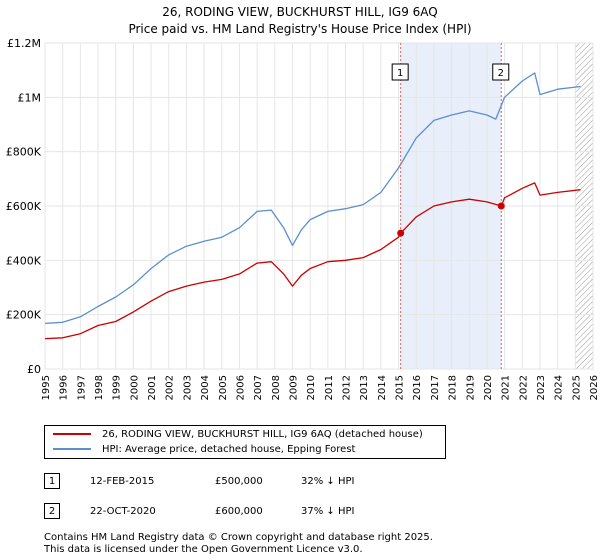 The height and width of the screenshot is (560, 600). Describe the element at coordinates (364, 387) in the screenshot. I see `x-tick-label: 2013` at that location.